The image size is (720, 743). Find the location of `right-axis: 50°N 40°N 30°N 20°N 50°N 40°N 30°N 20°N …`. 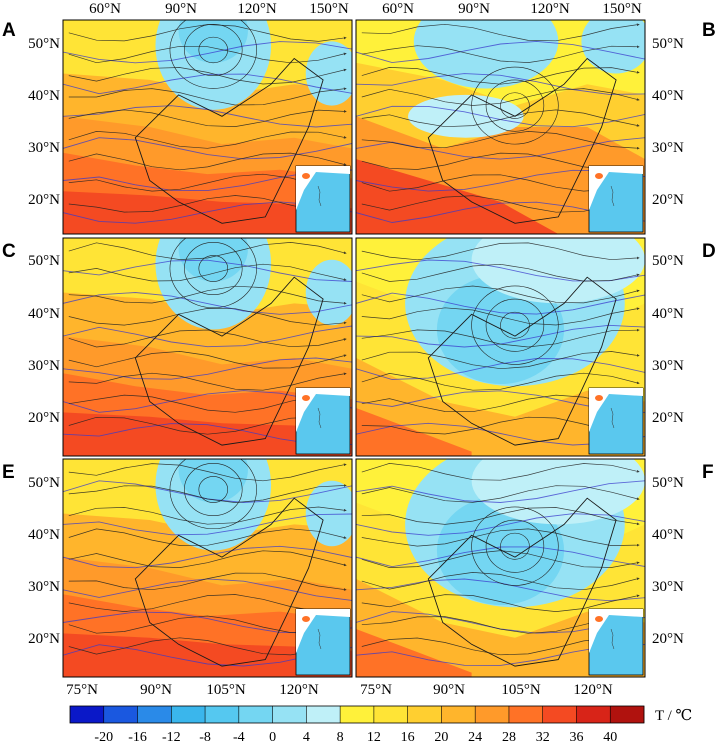

right-axis: 50°N 40°N 30°N 20°N 50°N 40°N 30°N 20°N … is located at coordinates (668, 341).